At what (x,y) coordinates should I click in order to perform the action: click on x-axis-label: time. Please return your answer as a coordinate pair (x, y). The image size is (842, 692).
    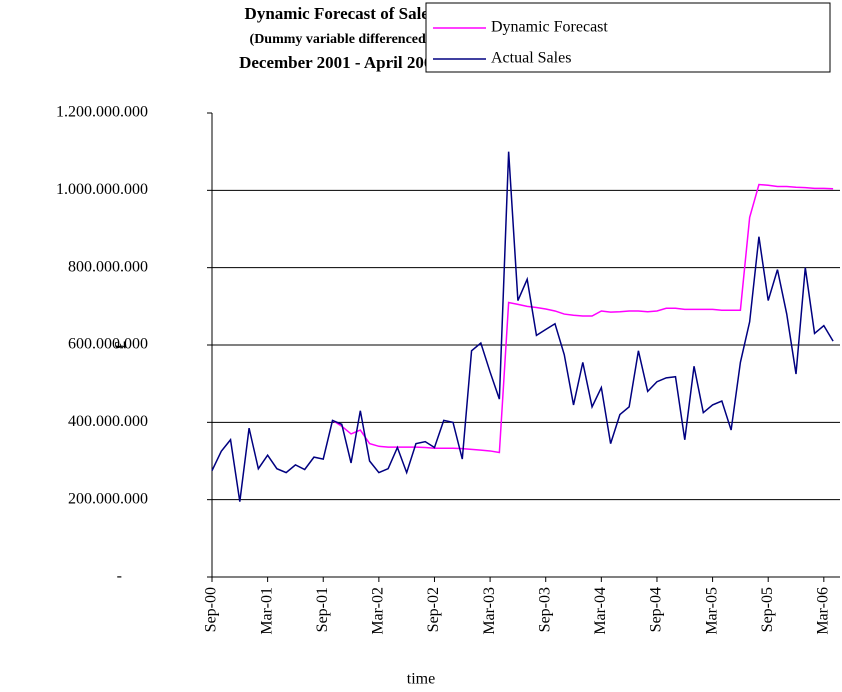
    Looking at the image, I should click on (421, 679).